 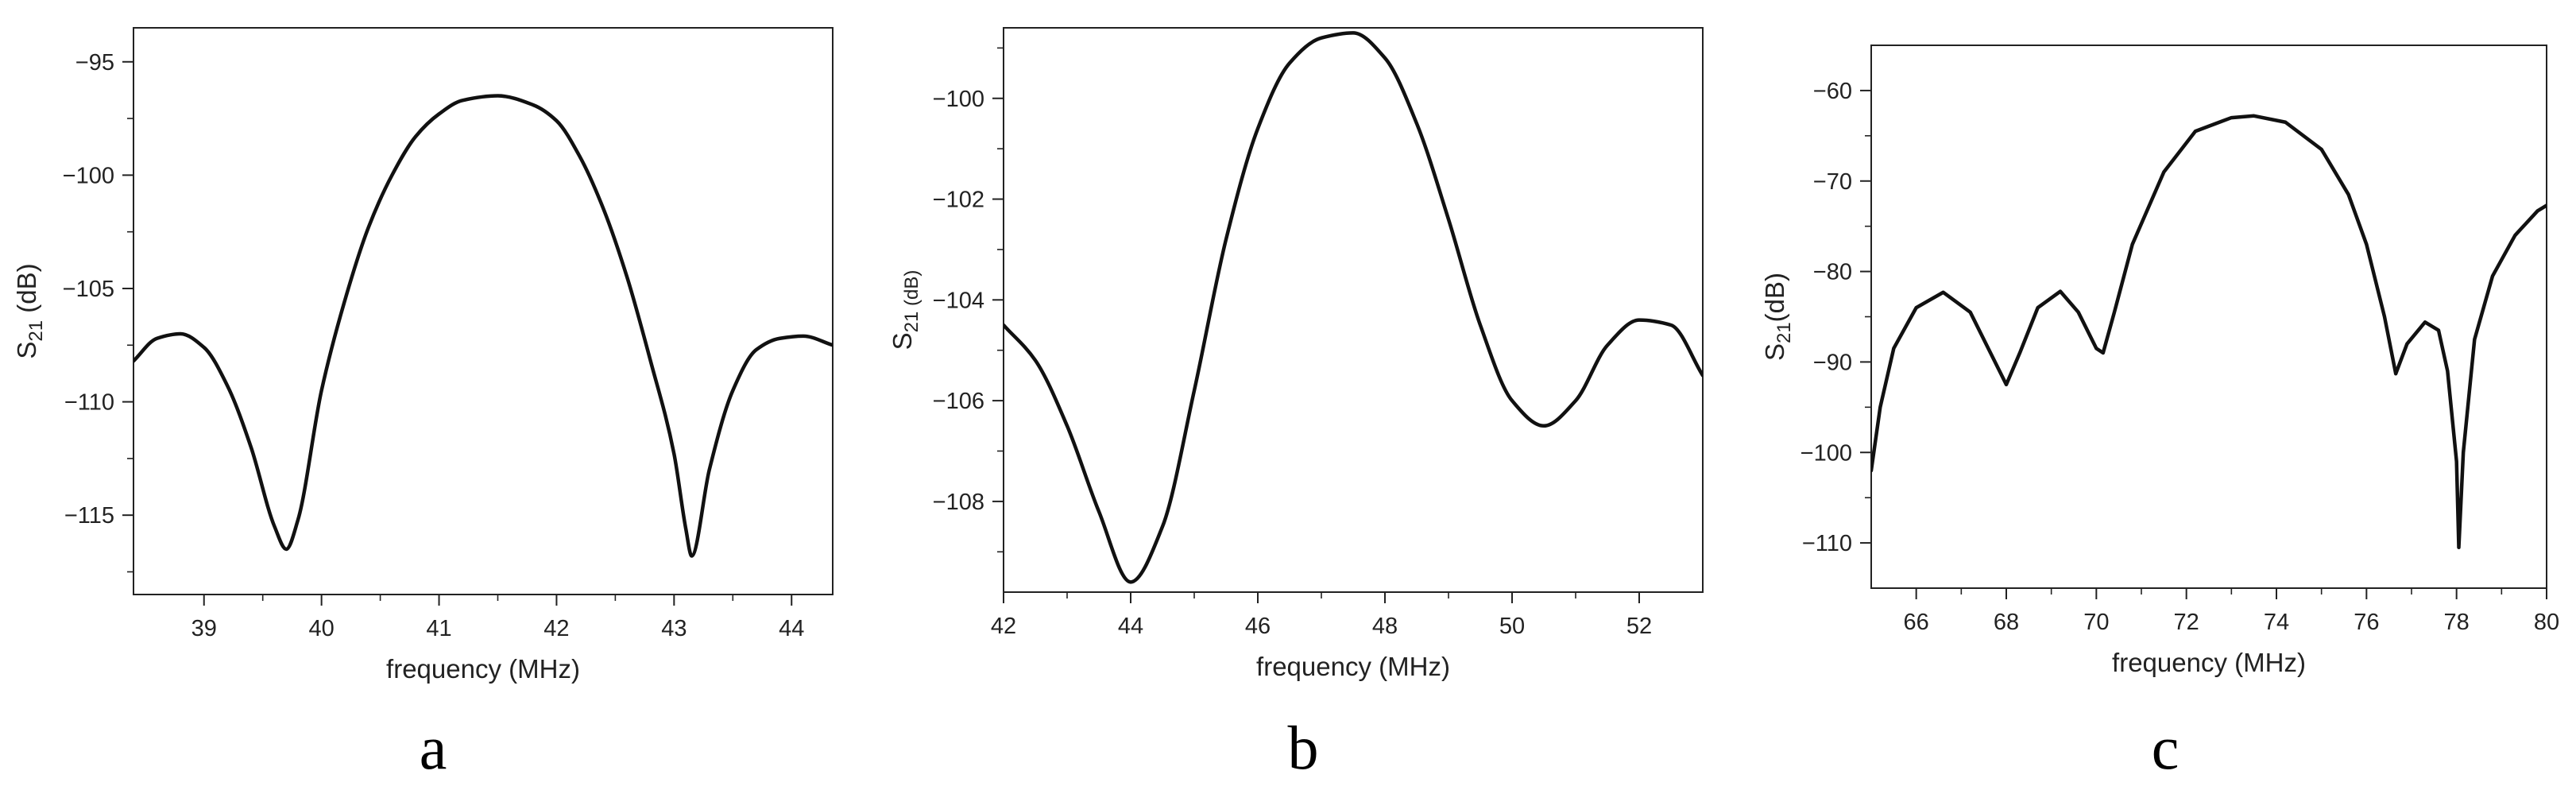 What do you see at coordinates (2276, 622) in the screenshot?
I see `x-tick-label: 74` at bounding box center [2276, 622].